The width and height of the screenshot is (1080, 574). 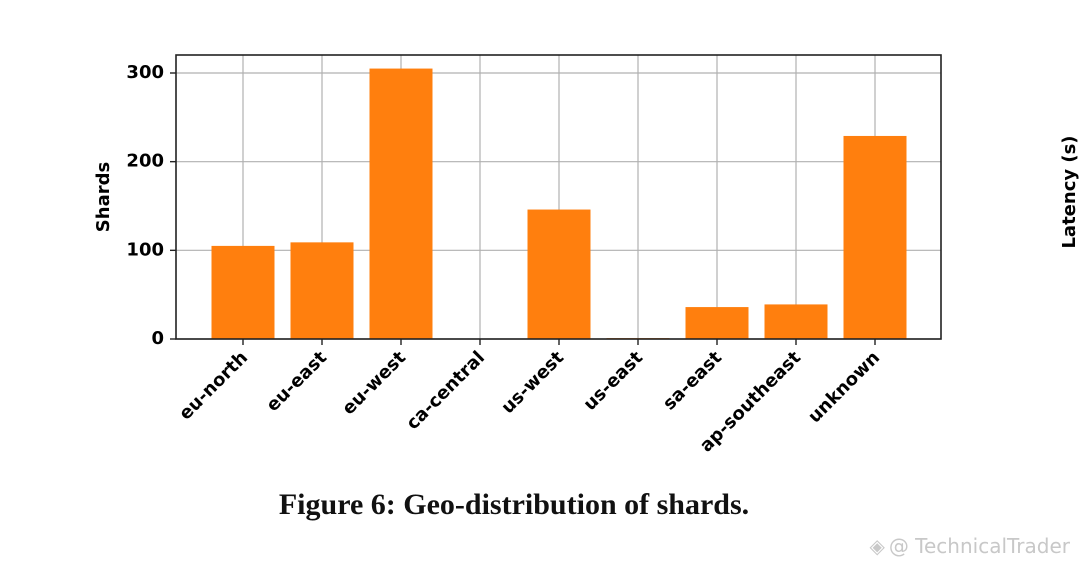 What do you see at coordinates (514, 504) in the screenshot?
I see `figure-caption: Figure 6: Geo-distribution of shards.` at bounding box center [514, 504].